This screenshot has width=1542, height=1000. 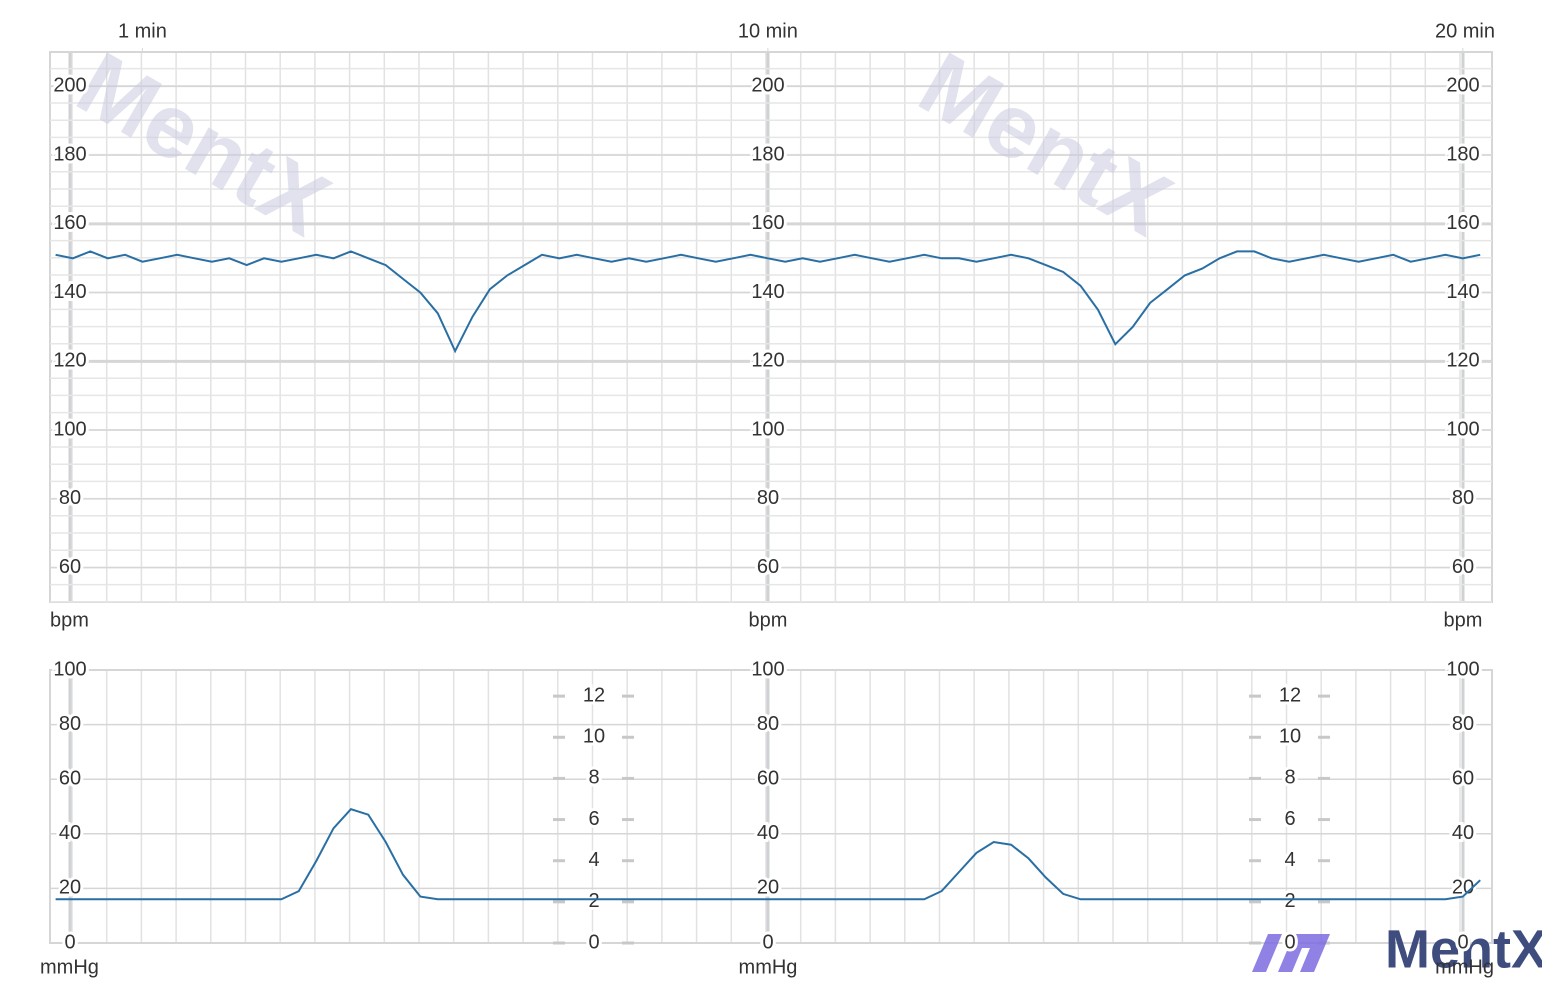 I want to click on x-tick-label: 1 min, so click(x=142, y=31).